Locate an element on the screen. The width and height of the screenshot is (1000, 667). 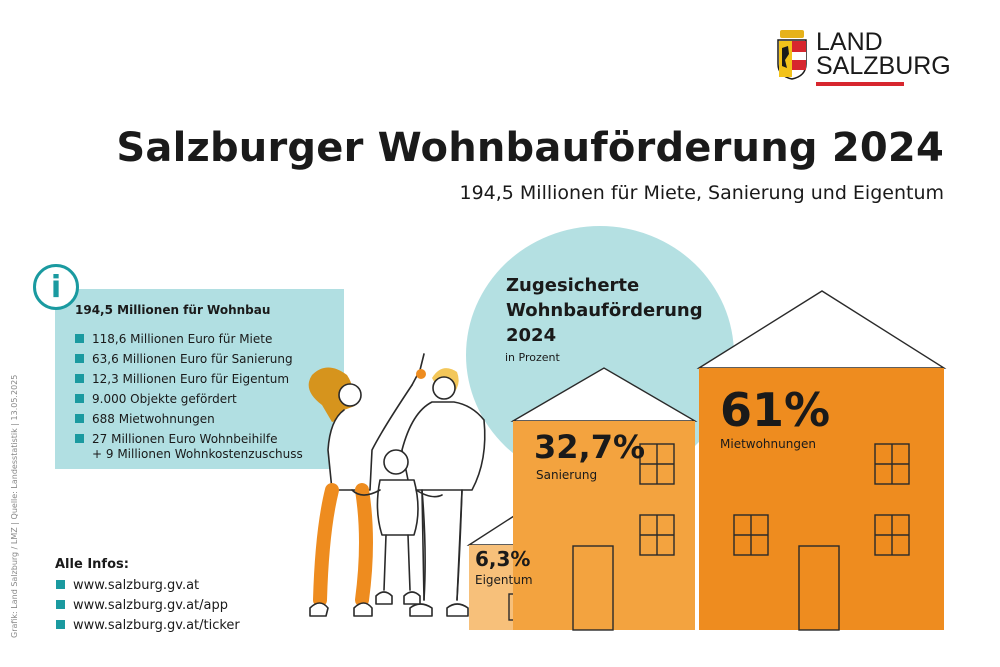
info-box is located at coordinates (199, 379).